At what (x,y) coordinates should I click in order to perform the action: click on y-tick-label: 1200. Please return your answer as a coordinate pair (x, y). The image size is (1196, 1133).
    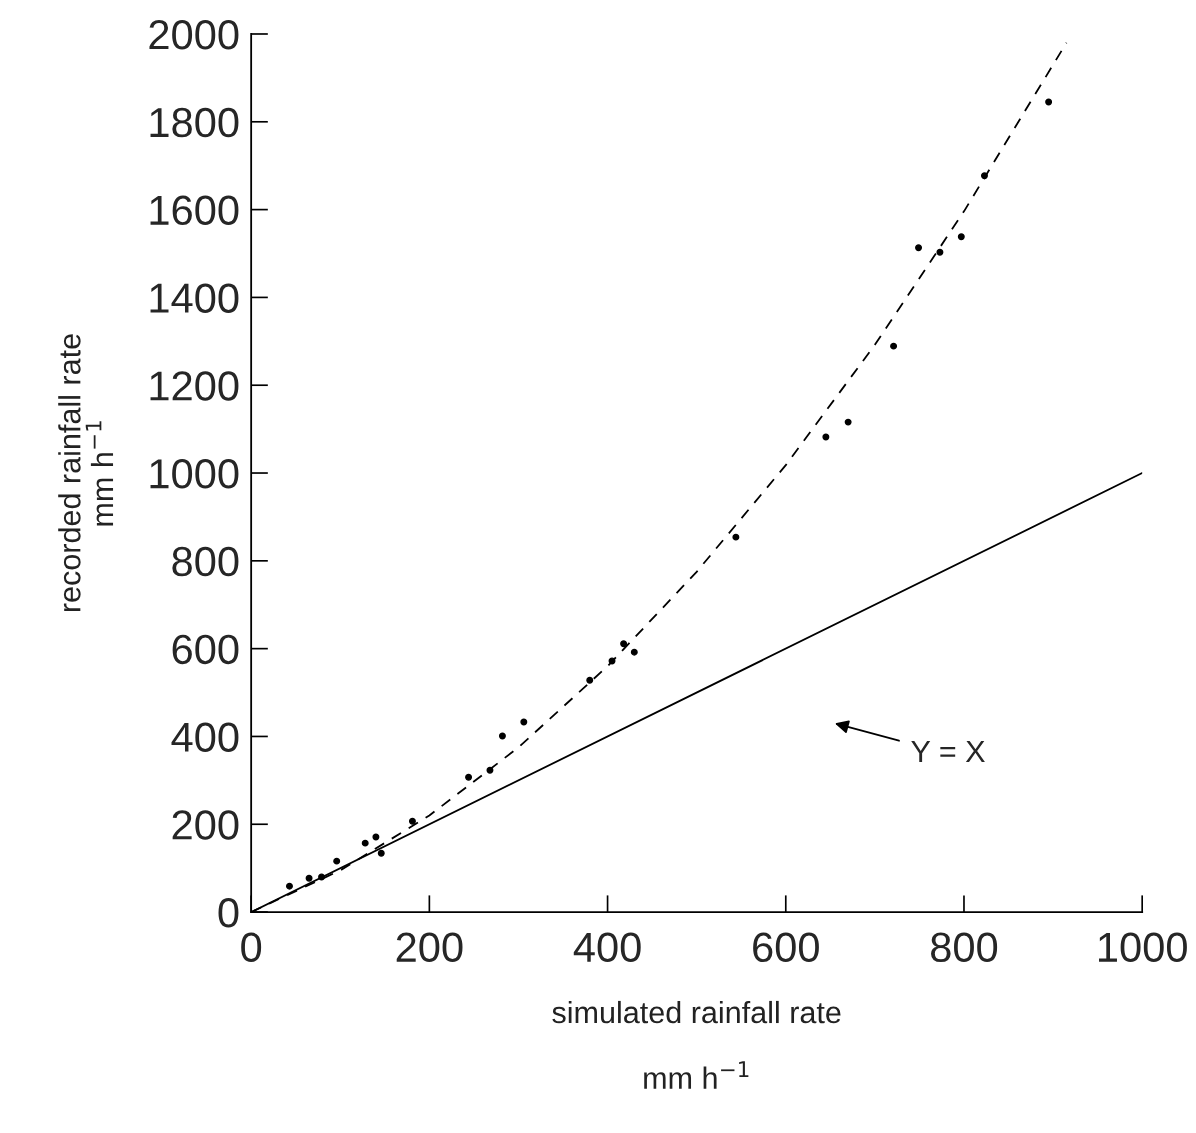
    Looking at the image, I should click on (194, 386).